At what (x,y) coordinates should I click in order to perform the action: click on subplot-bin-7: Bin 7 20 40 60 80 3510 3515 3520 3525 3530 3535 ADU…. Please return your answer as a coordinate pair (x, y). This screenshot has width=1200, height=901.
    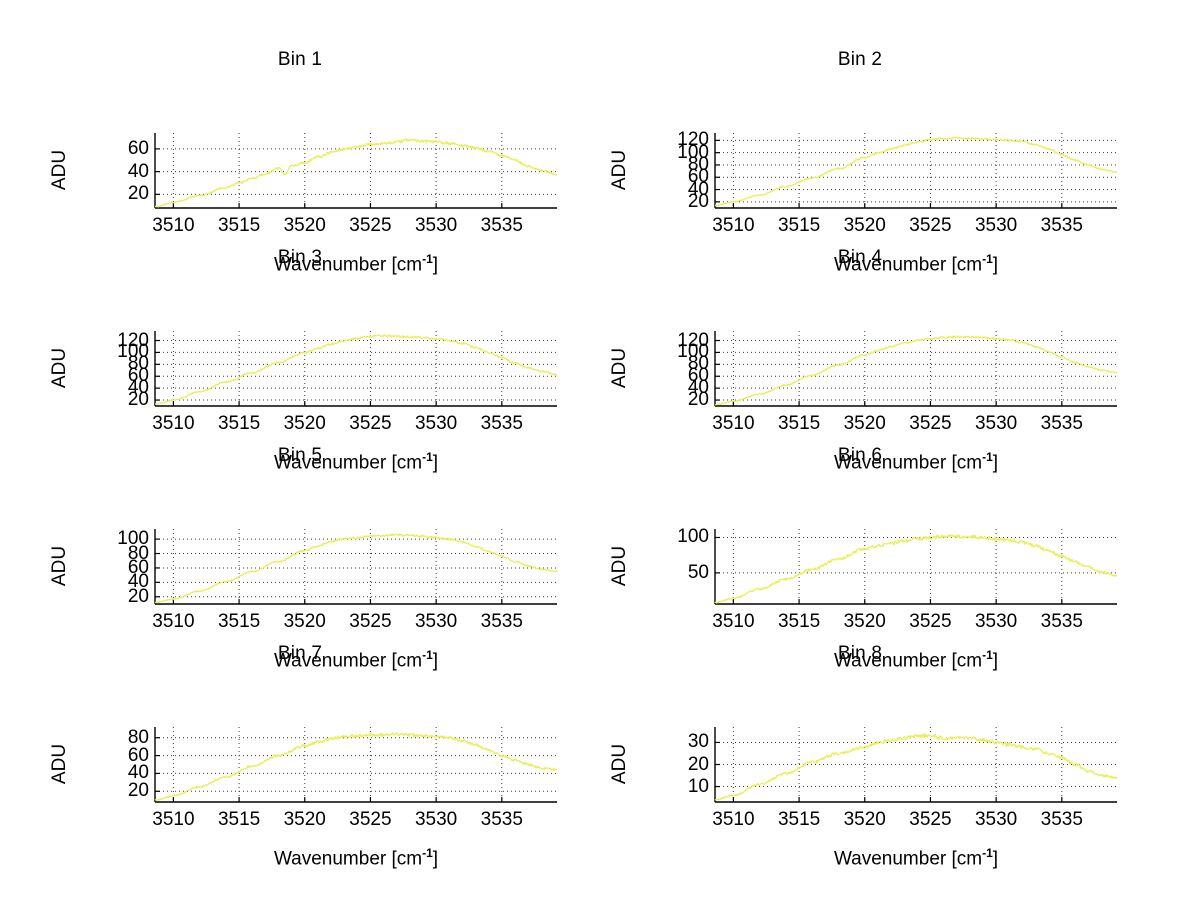
    Looking at the image, I should click on (300, 754).